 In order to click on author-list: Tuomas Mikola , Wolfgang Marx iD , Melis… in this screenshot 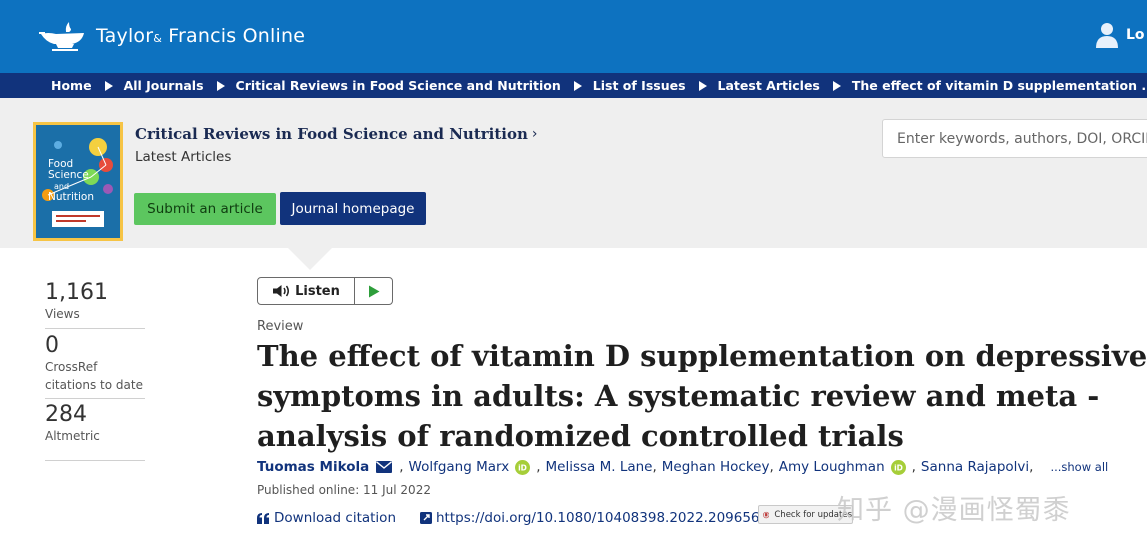, I will do `click(682, 467)`.